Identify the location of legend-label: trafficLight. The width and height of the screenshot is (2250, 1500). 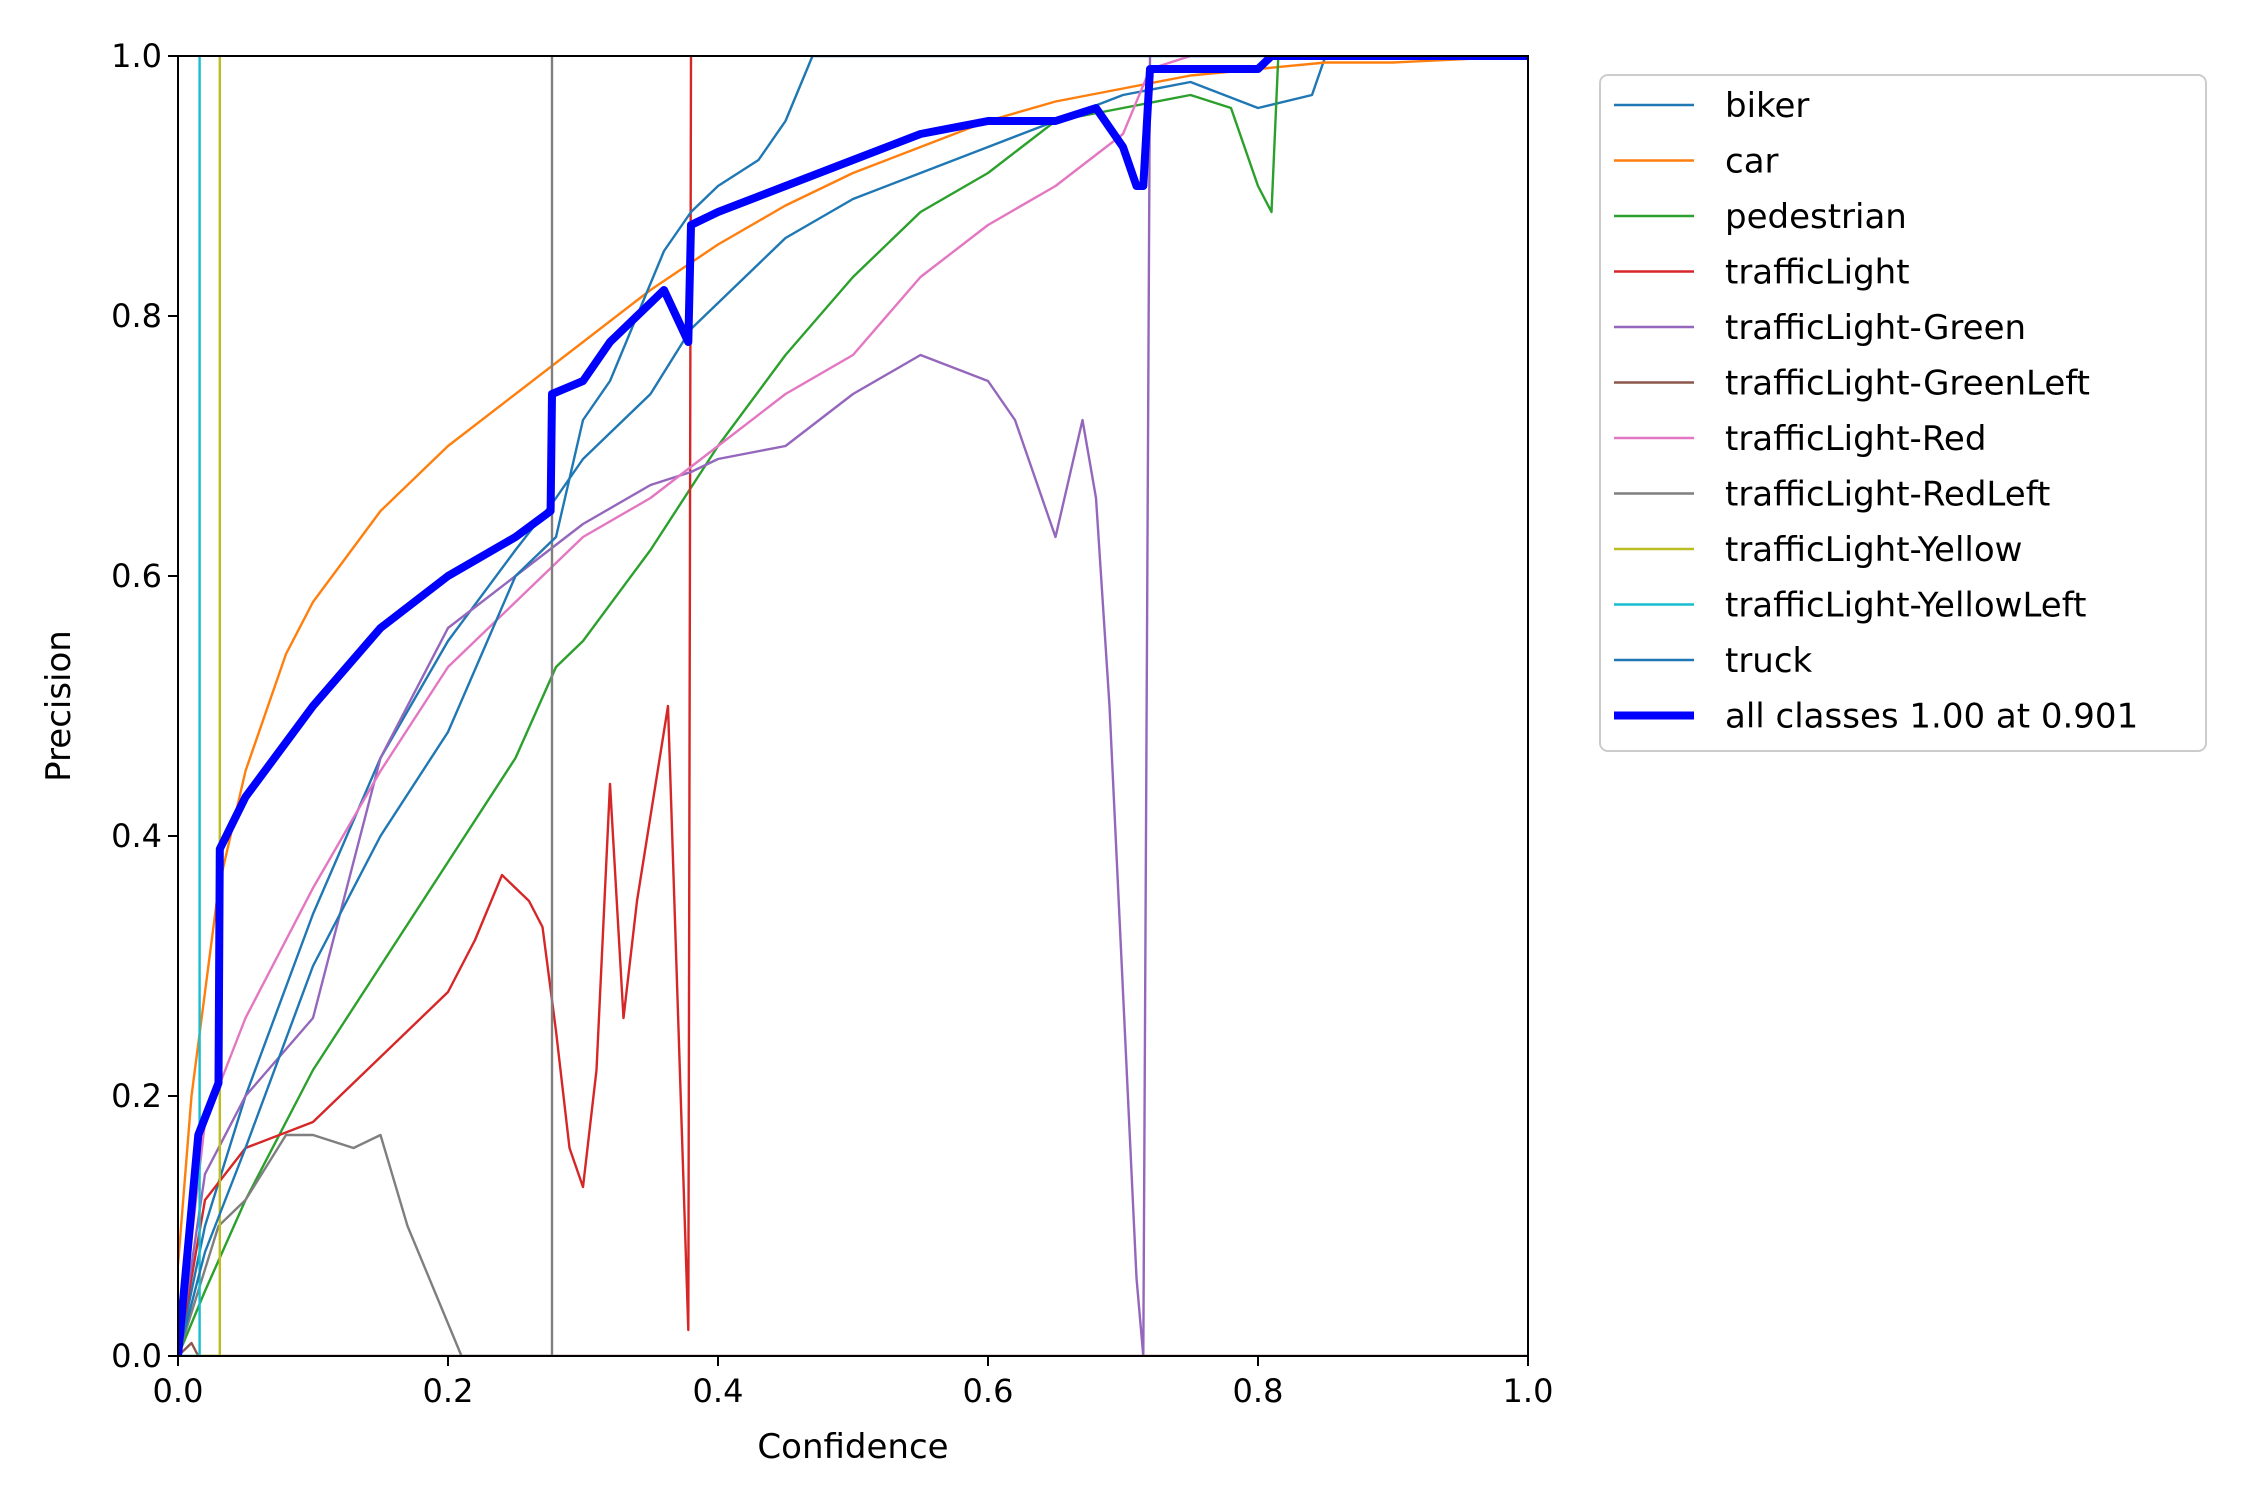
(1817, 273).